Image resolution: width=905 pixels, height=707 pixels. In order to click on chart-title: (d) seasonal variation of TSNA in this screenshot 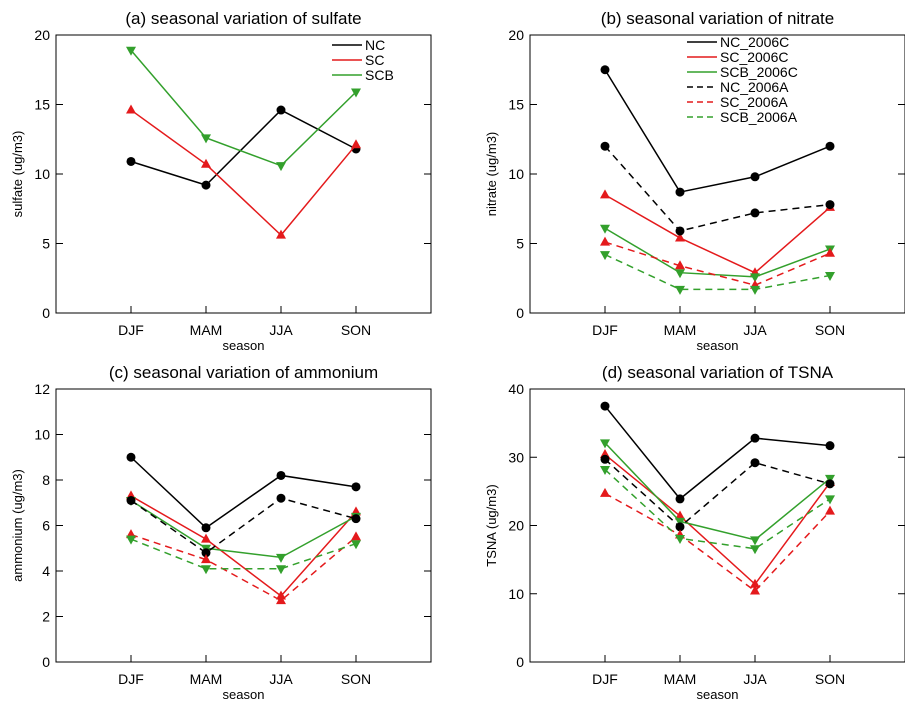, I will do `click(718, 372)`.